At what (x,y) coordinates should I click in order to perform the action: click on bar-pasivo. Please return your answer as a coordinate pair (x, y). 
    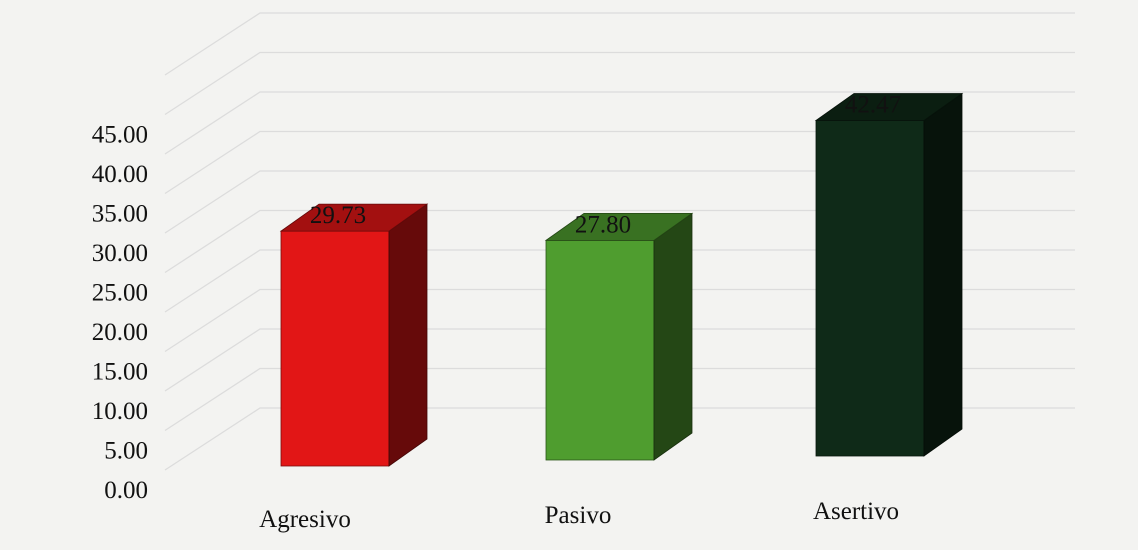
    Looking at the image, I should click on (619, 336).